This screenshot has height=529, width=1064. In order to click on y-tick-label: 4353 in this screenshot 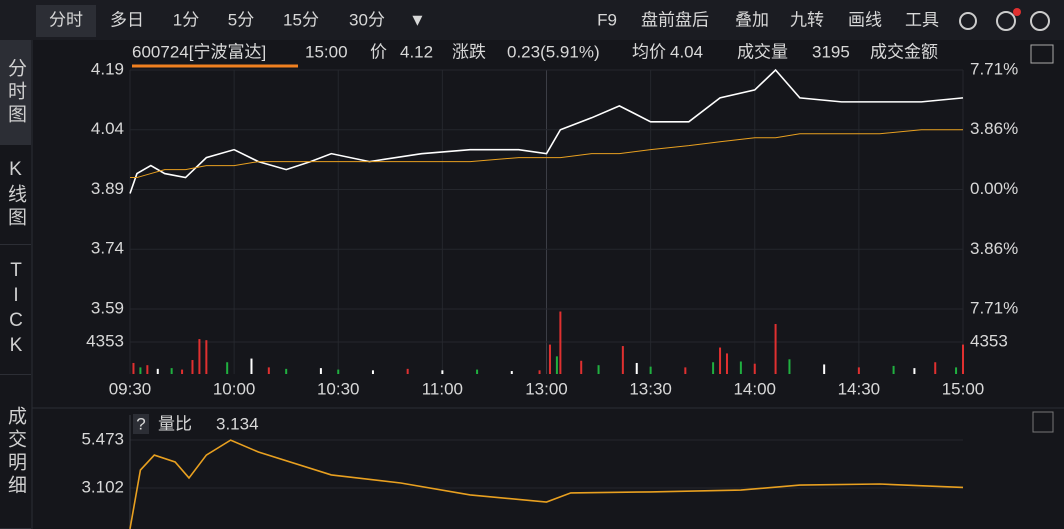, I will do `click(105, 340)`.